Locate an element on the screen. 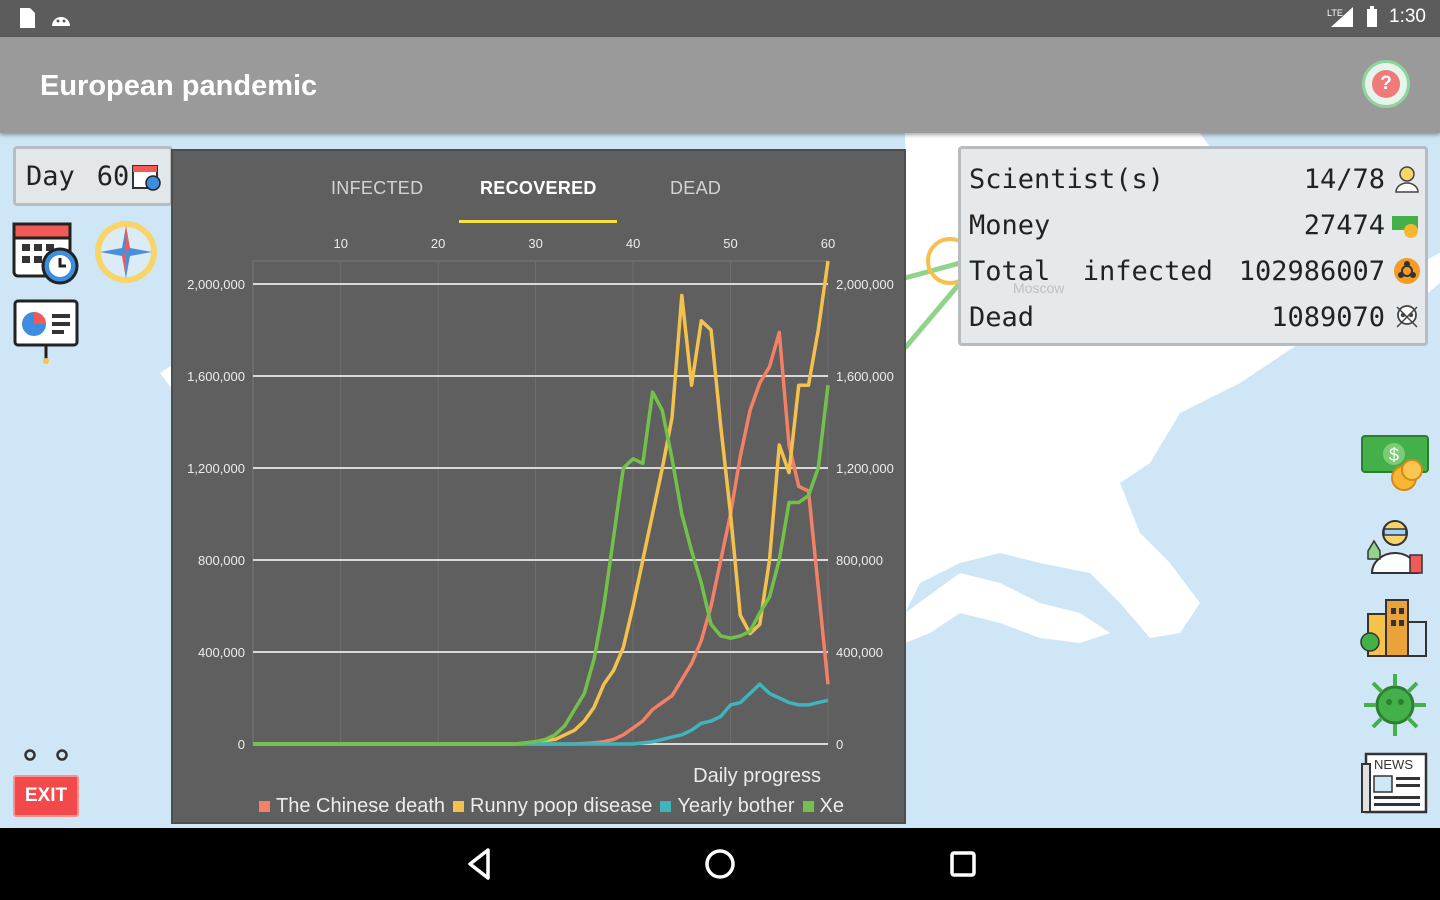  tab-active-indicator is located at coordinates (538, 221).